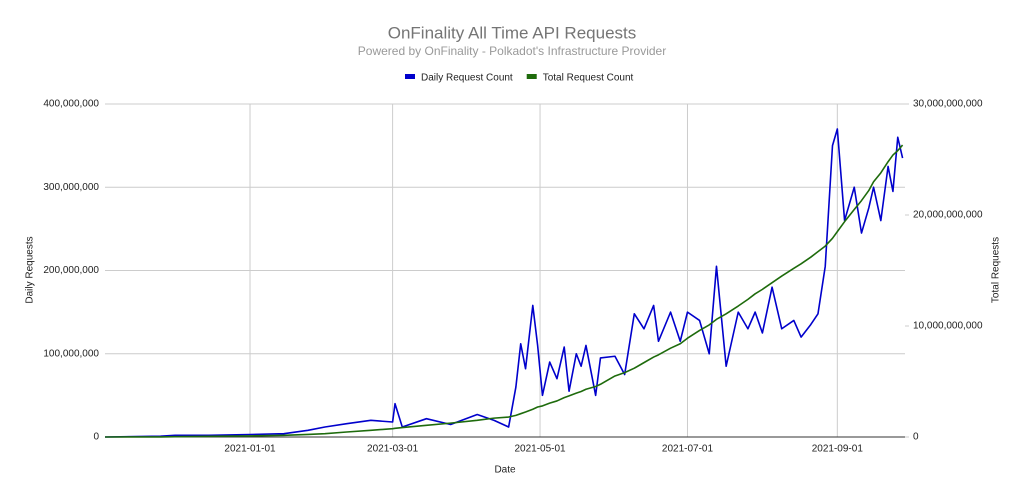 This screenshot has width=1024, height=500. Describe the element at coordinates (71, 187) in the screenshot. I see `y-tick-label: 300,000,000` at that location.